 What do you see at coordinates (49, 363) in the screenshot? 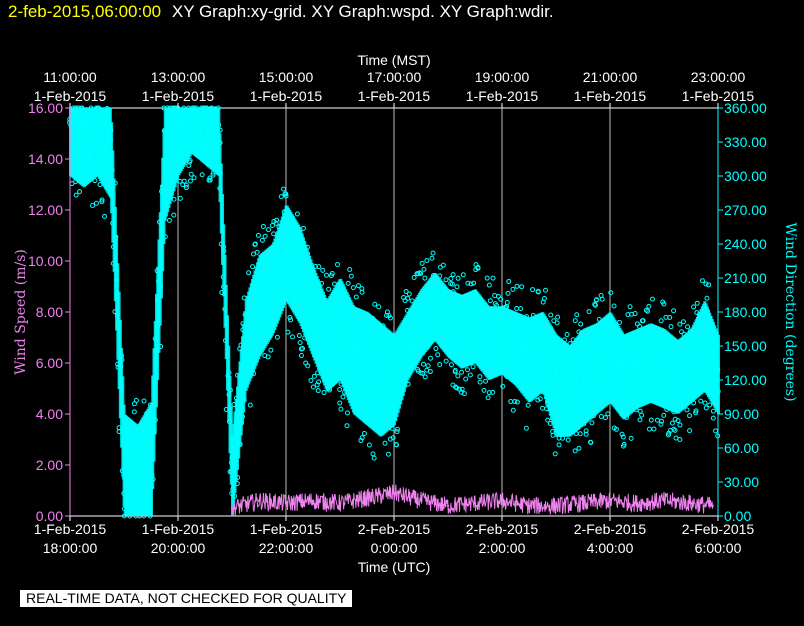
I see `left-tick-label: 6.00` at bounding box center [49, 363].